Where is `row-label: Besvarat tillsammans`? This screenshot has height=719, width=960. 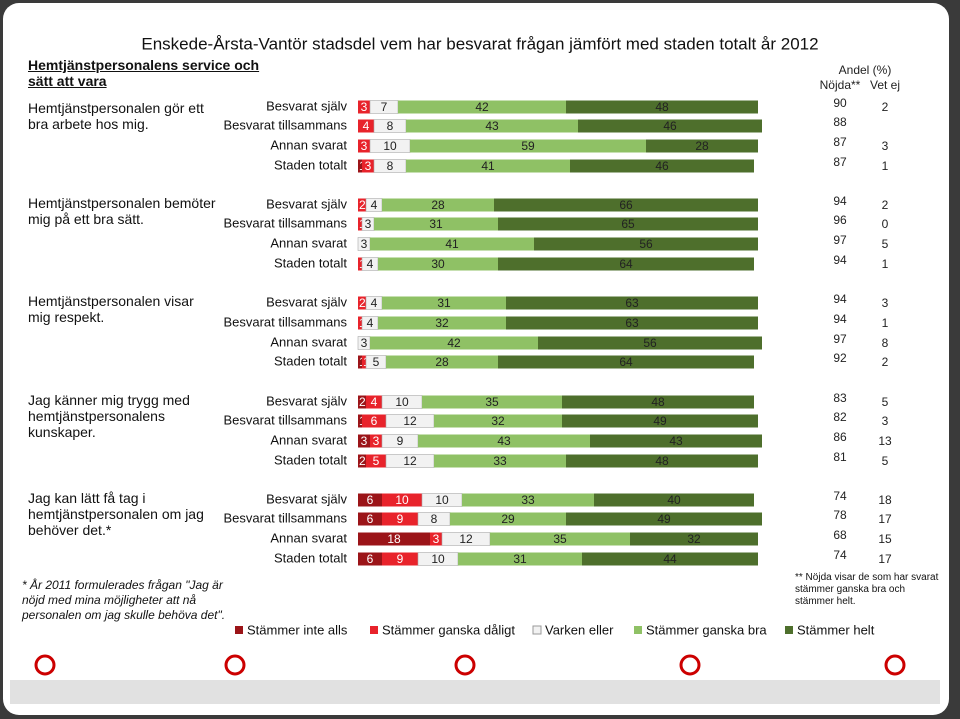 row-label: Besvarat tillsammans is located at coordinates (285, 321).